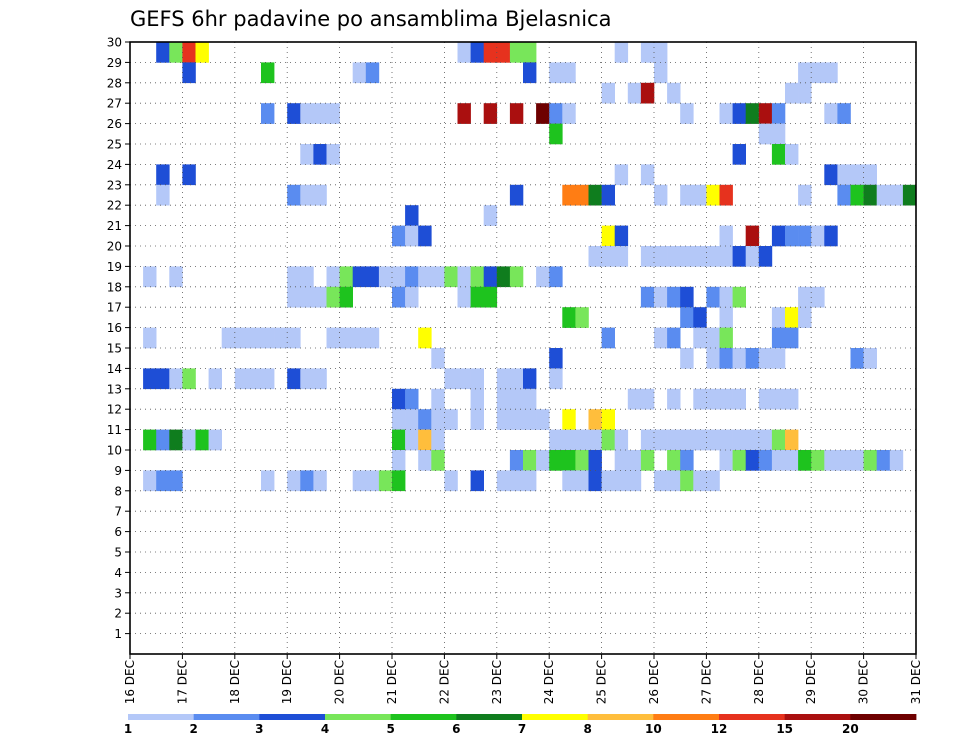 The height and width of the screenshot is (742, 960). What do you see at coordinates (118, 471) in the screenshot?
I see `y-tick-label: 9` at bounding box center [118, 471].